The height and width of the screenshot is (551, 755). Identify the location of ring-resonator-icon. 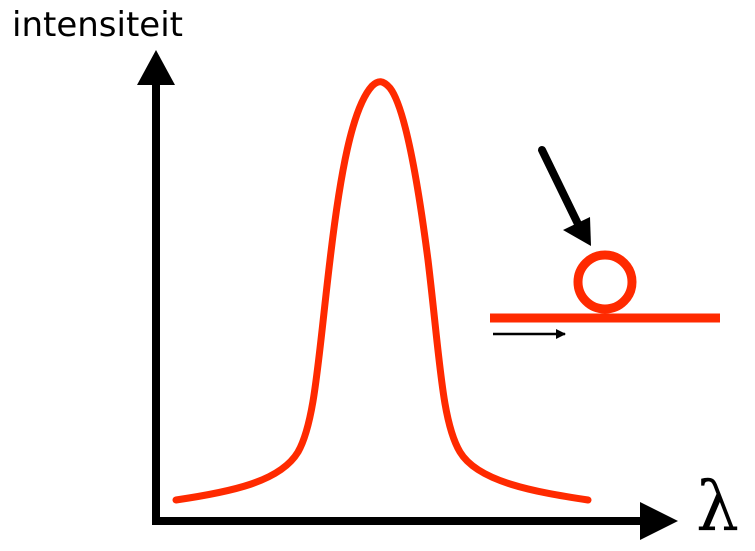
(605, 242).